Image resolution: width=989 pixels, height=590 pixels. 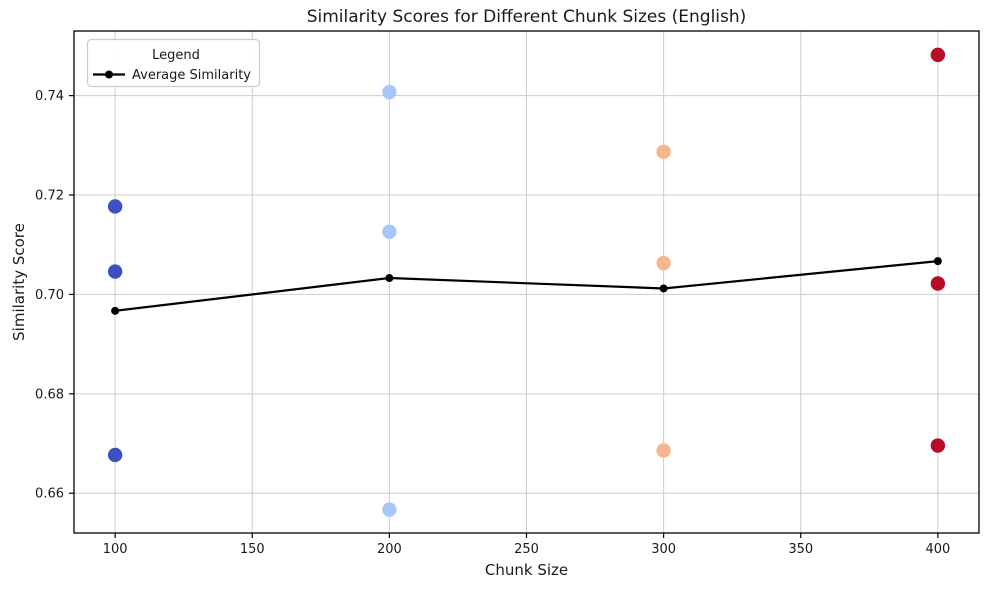 I want to click on y-axis-label: Similarity Score, so click(x=19, y=282).